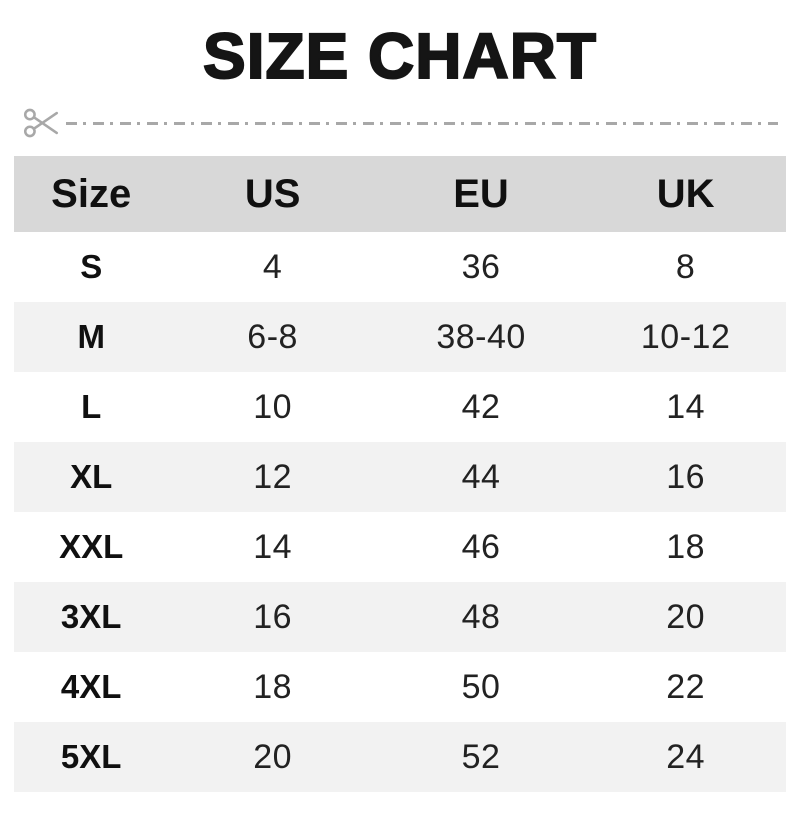 This screenshot has width=800, height=820. What do you see at coordinates (686, 406) in the screenshot?
I see `uk-cell: 14` at bounding box center [686, 406].